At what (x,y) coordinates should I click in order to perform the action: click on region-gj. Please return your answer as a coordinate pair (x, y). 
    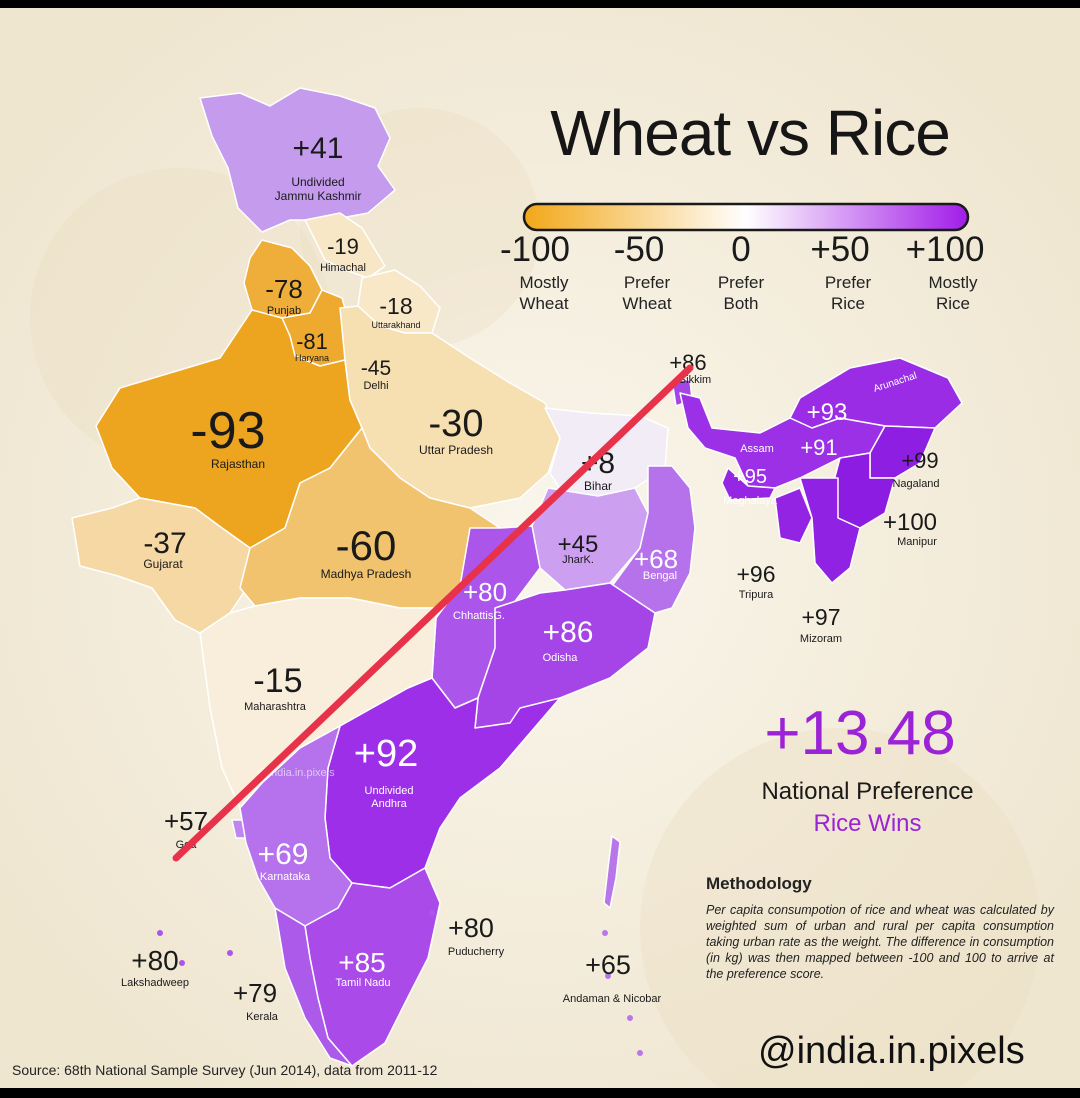
    Looking at the image, I should click on (161, 565).